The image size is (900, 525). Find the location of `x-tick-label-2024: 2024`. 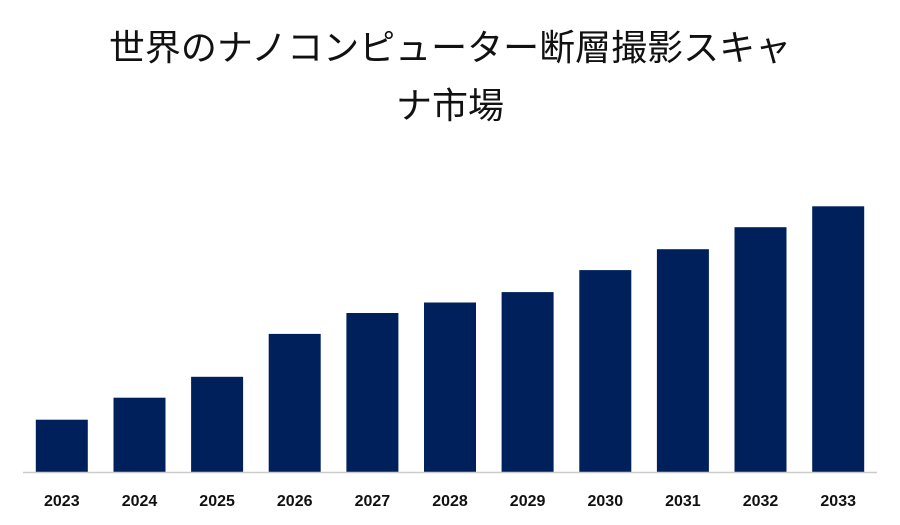

x-tick-label-2024: 2024 is located at coordinates (140, 501).